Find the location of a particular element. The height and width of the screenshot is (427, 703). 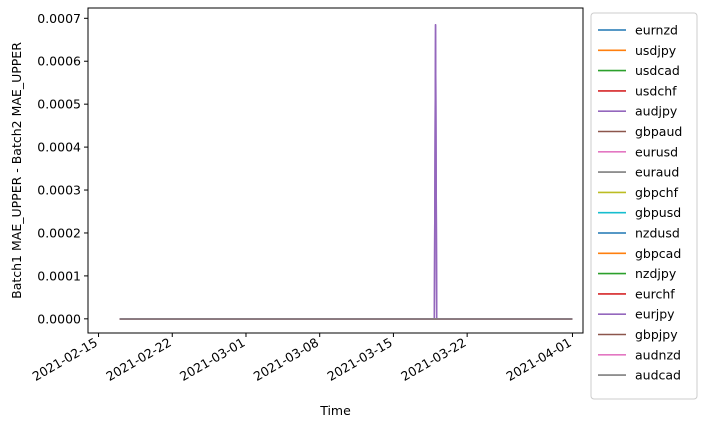

y-tick-label: 0.0004 is located at coordinates (59, 147).